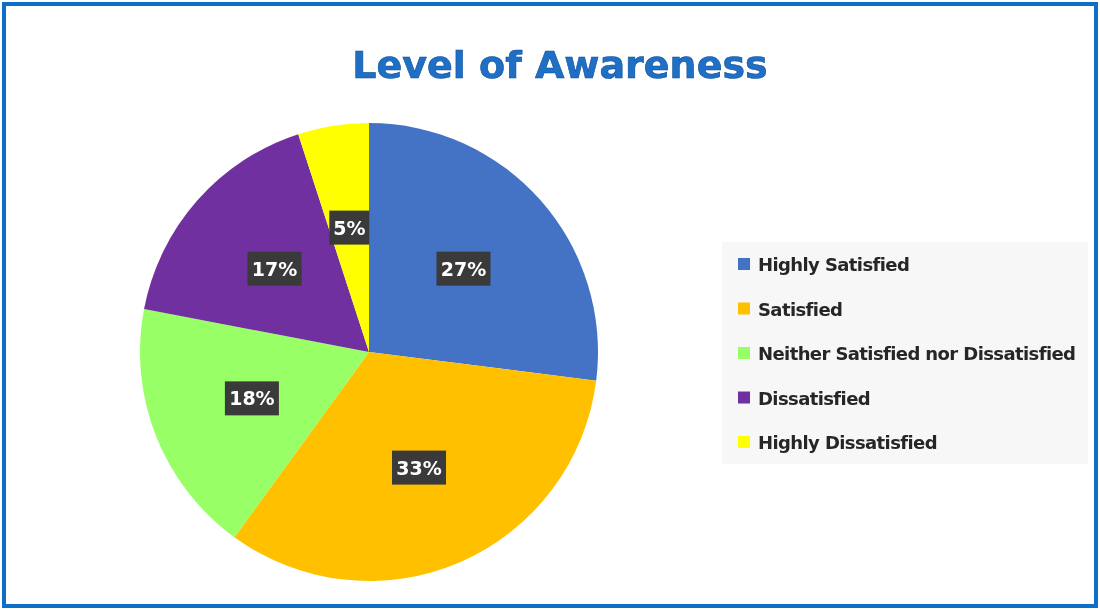 This screenshot has width=1100, height=610. What do you see at coordinates (252, 398) in the screenshot?
I see `data-label: 18%` at bounding box center [252, 398].